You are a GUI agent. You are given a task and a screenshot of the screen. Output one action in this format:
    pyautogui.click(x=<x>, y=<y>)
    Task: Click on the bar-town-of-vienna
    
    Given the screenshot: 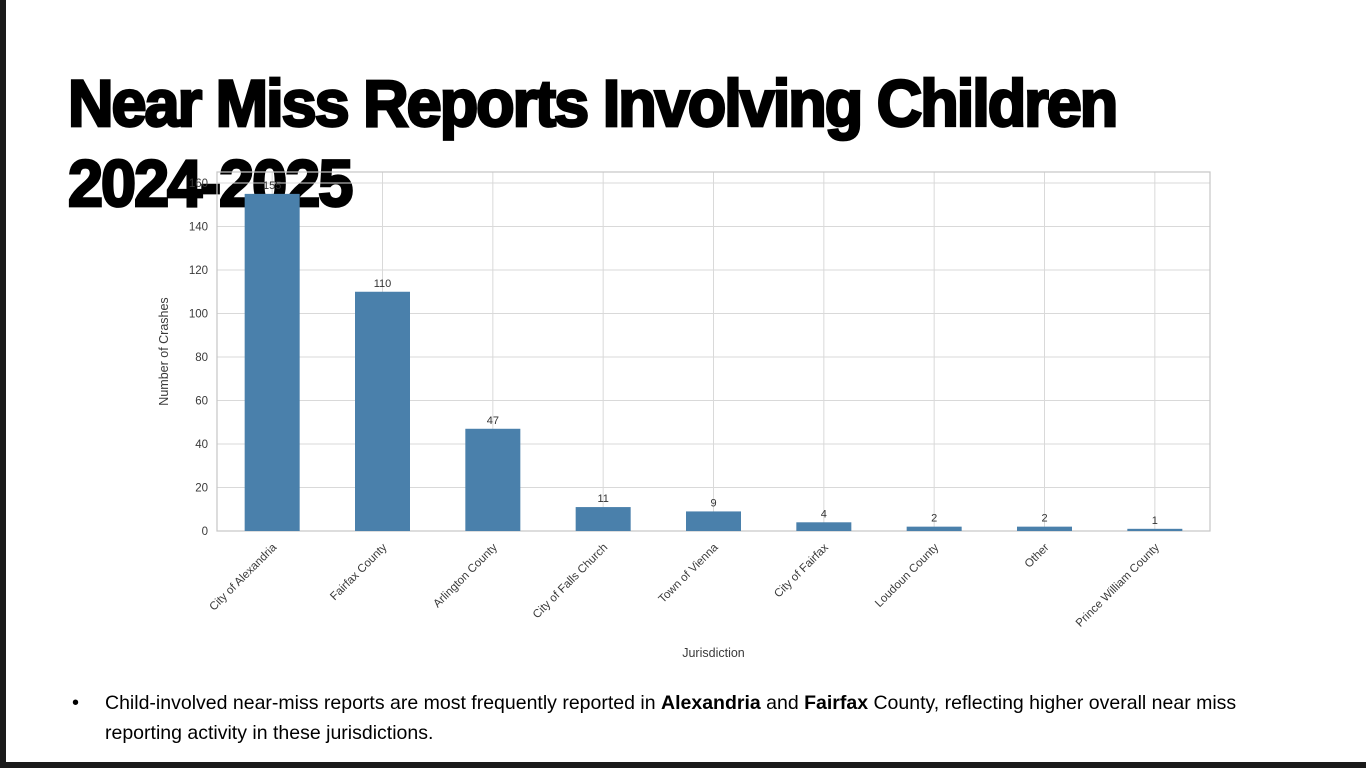 What is the action you would take?
    pyautogui.click(x=713, y=521)
    